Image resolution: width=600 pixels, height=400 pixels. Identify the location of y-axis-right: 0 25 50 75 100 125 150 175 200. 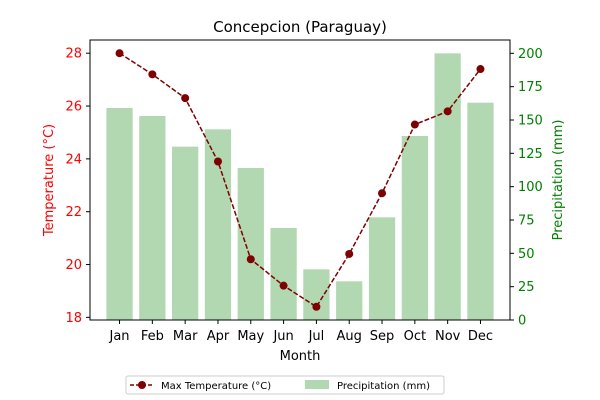
(526, 188).